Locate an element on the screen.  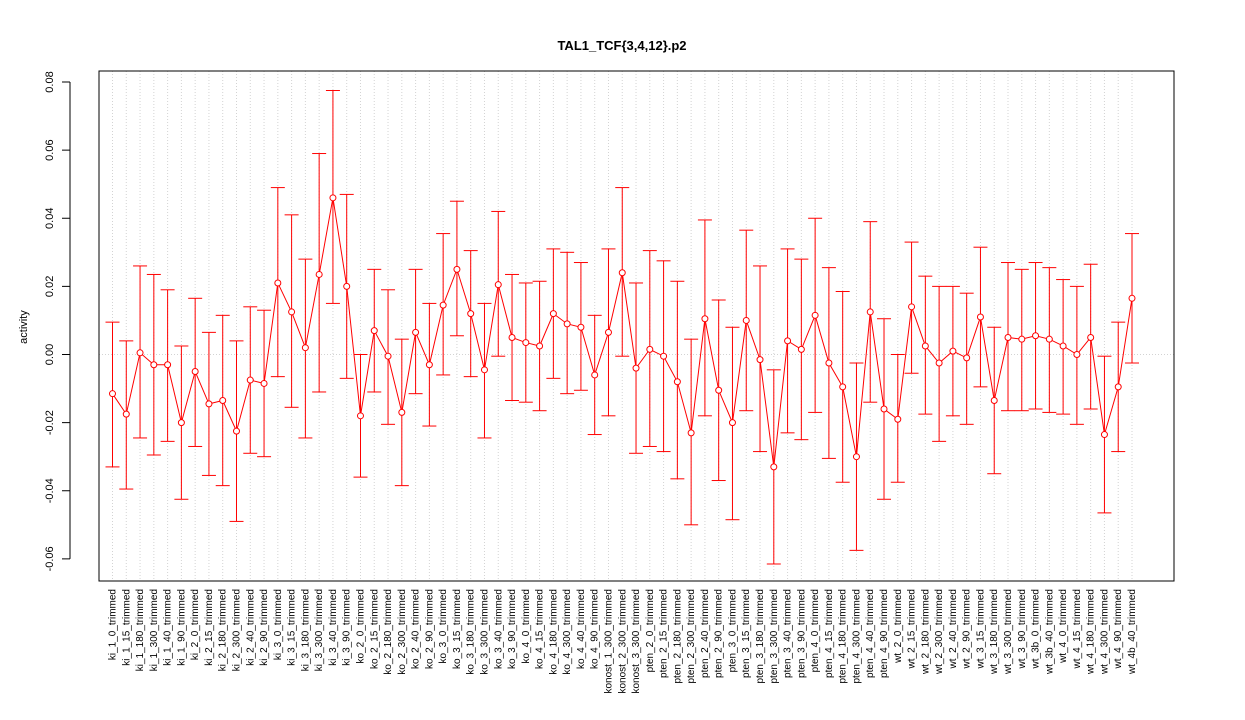
x-tick-label: wt_4_300_trimmed is located at coordinates (1104, 632).